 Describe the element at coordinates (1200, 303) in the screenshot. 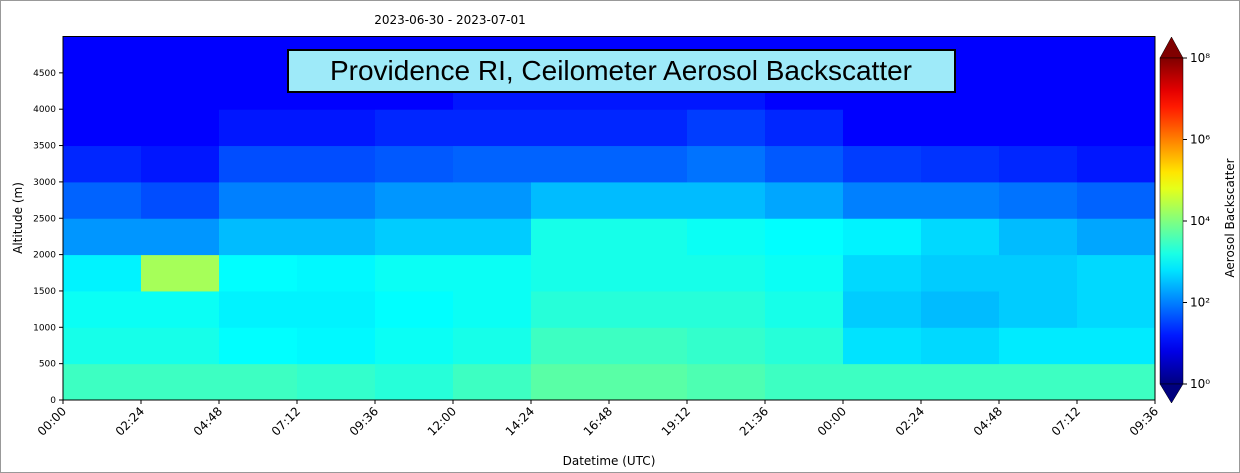

I see `colorbar-tick-label: 10²` at that location.